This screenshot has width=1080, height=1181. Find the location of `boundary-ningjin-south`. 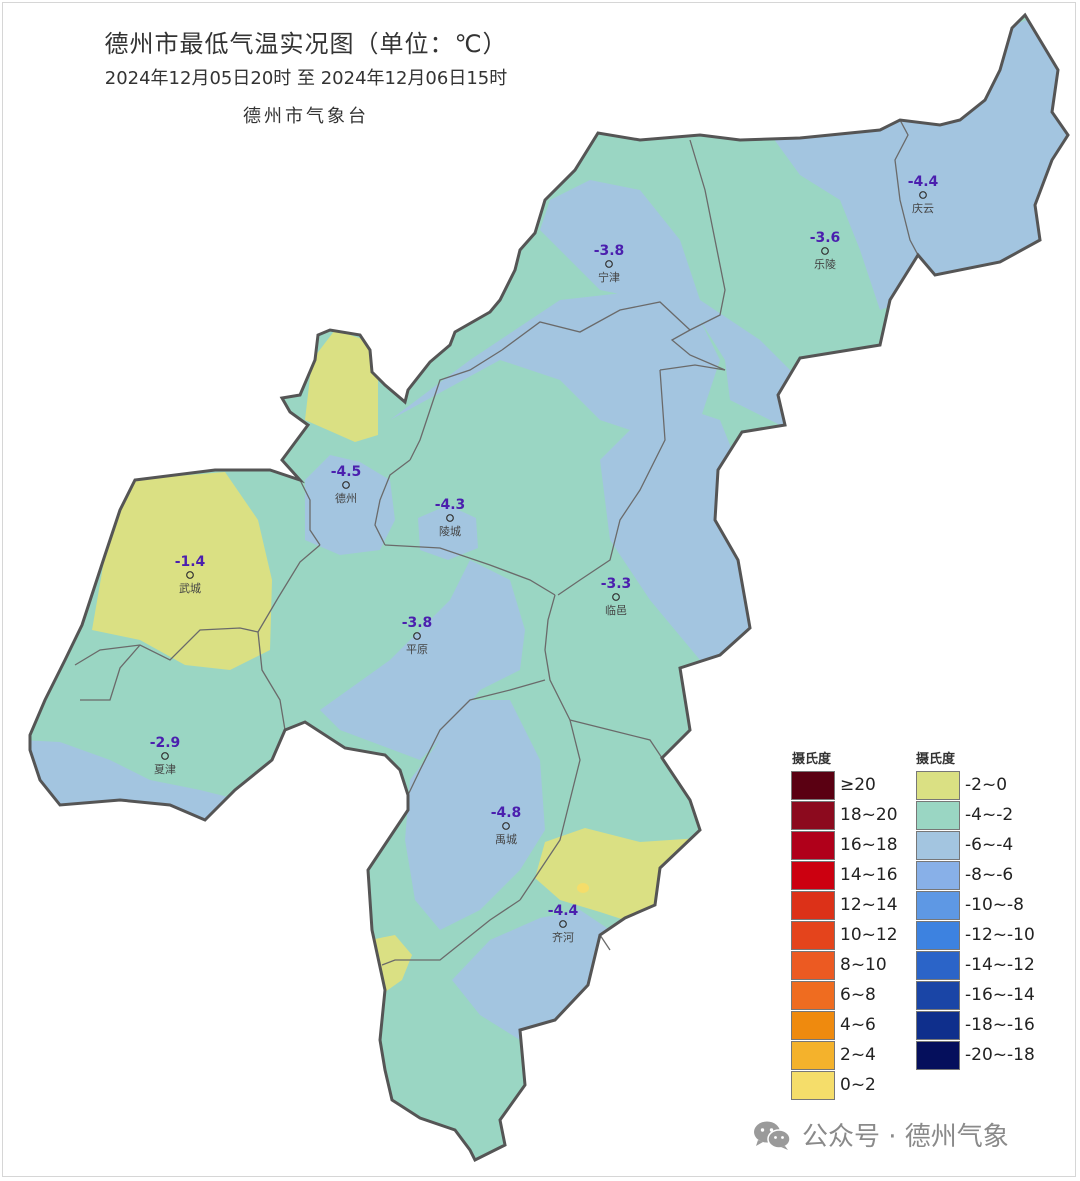

boundary-ningjin-south is located at coordinates (596, 326).